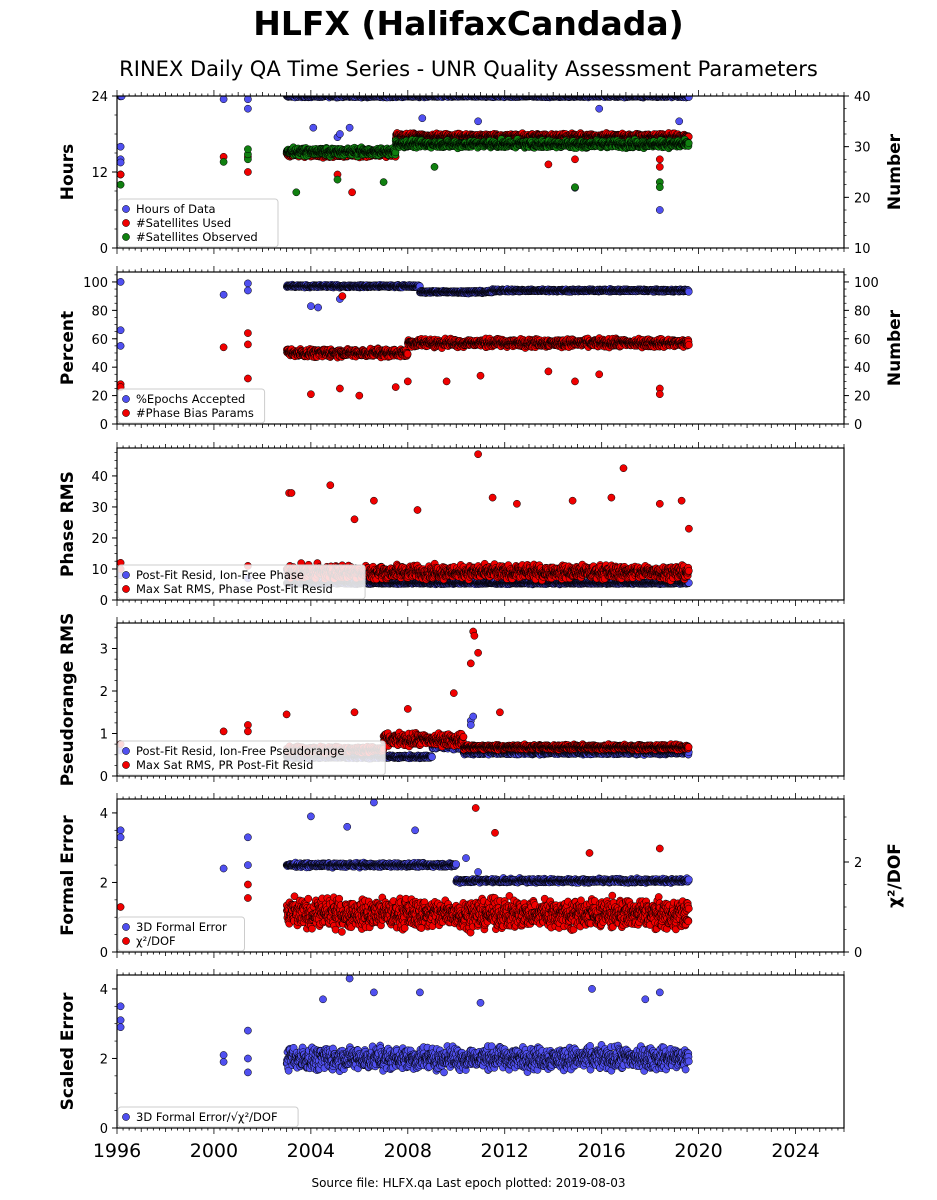  What do you see at coordinates (99, 173) in the screenshot?
I see `y-tick-label: 12` at bounding box center [99, 173].